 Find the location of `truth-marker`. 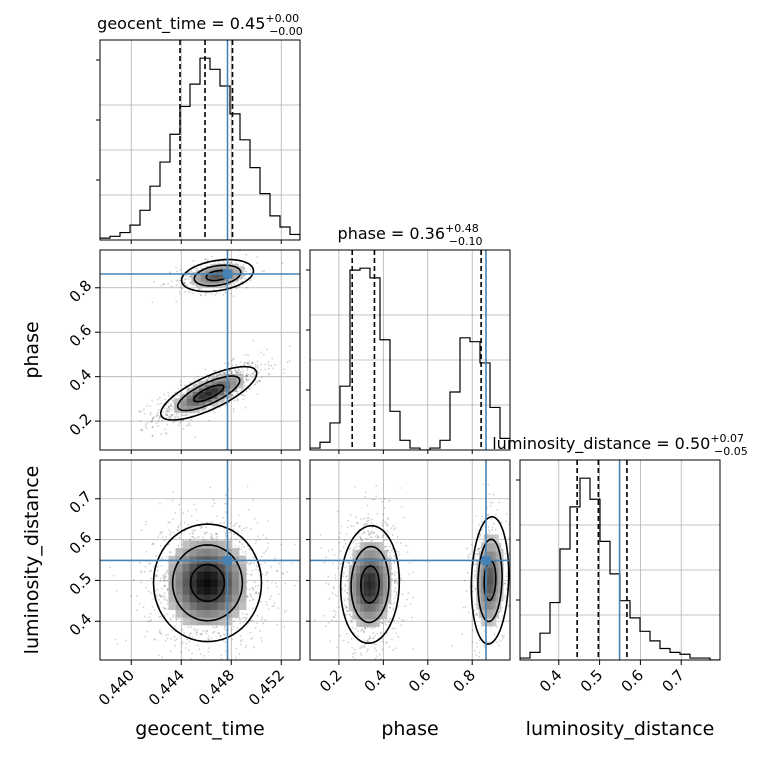

truth-marker is located at coordinates (227, 560).